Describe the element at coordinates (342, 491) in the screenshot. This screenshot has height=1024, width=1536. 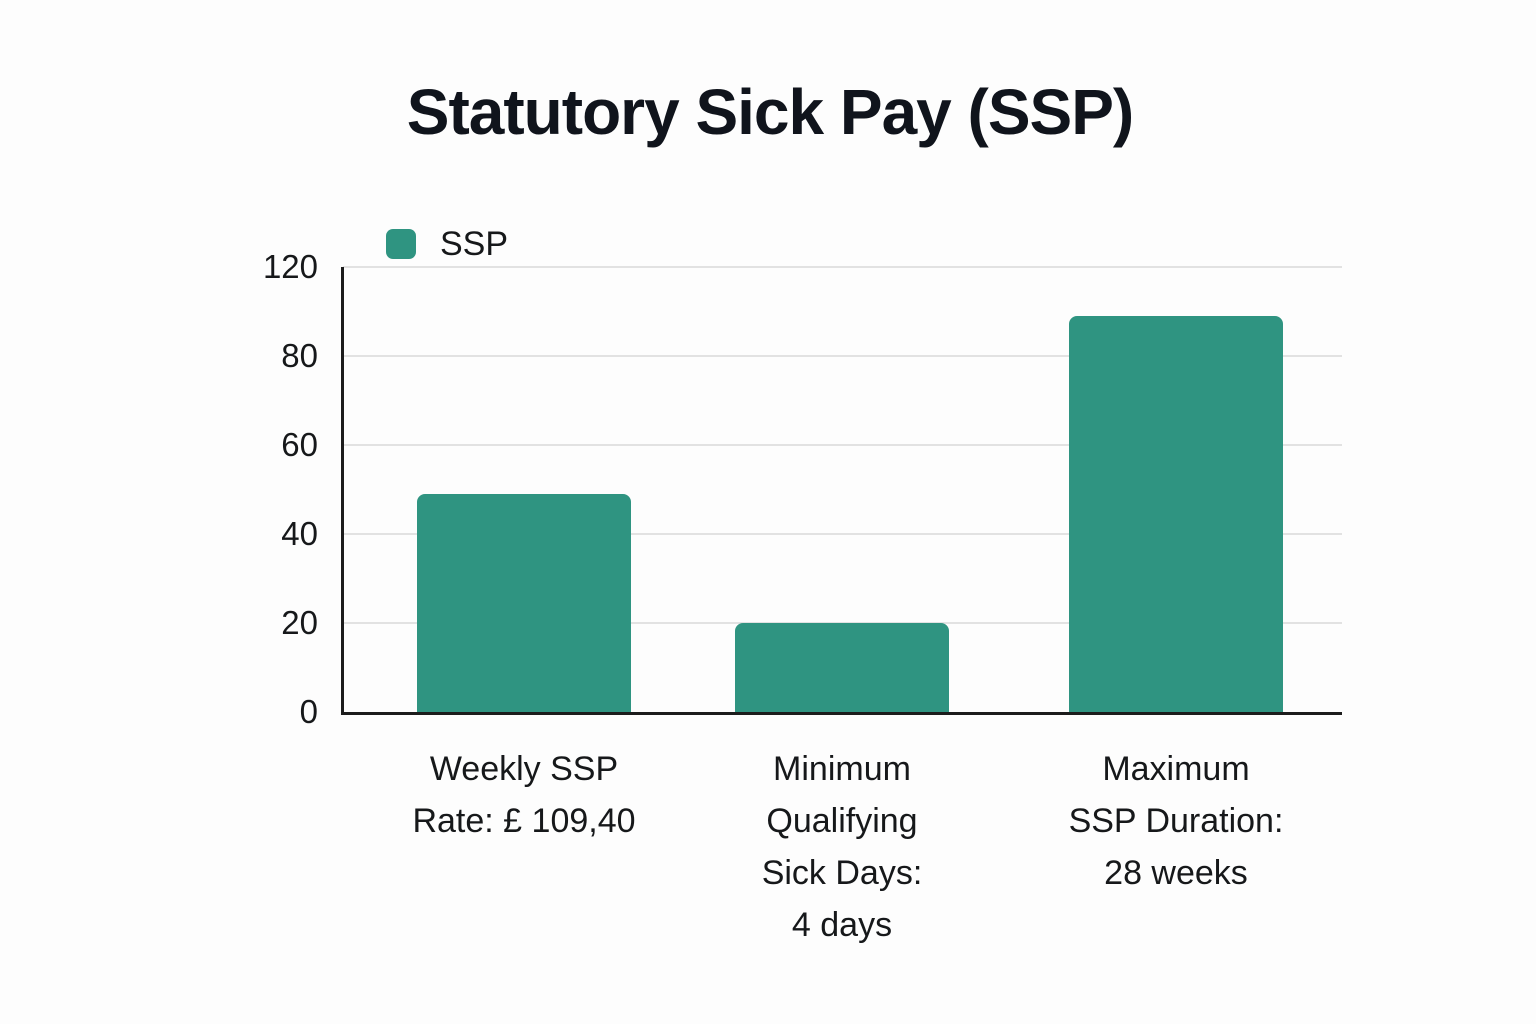
I see `y-axis-line` at that location.